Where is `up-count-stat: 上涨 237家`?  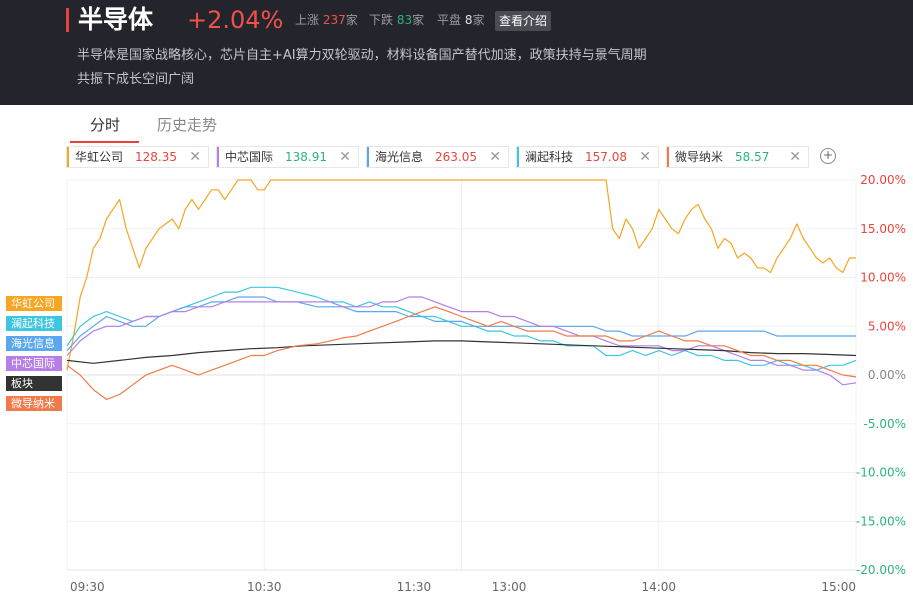 up-count-stat: 上涨 237家 is located at coordinates (326, 20).